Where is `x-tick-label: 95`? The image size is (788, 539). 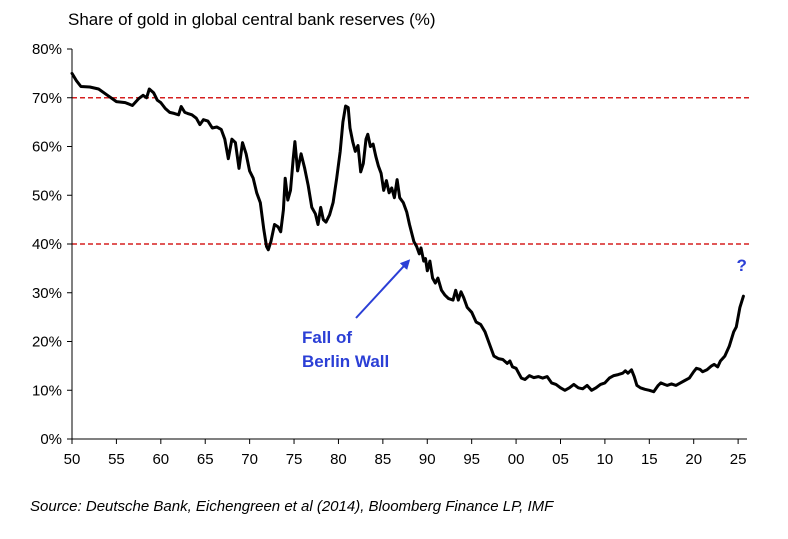
x-tick-label: 95 is located at coordinates (471, 459).